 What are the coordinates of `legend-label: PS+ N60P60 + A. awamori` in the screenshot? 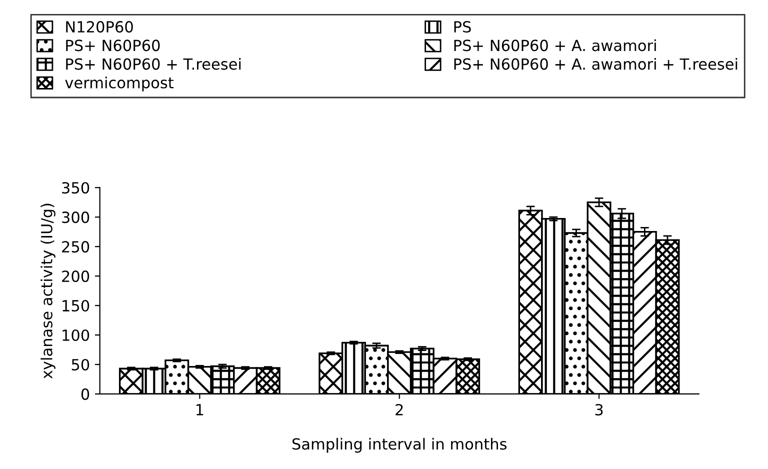 It's located at (555, 45).